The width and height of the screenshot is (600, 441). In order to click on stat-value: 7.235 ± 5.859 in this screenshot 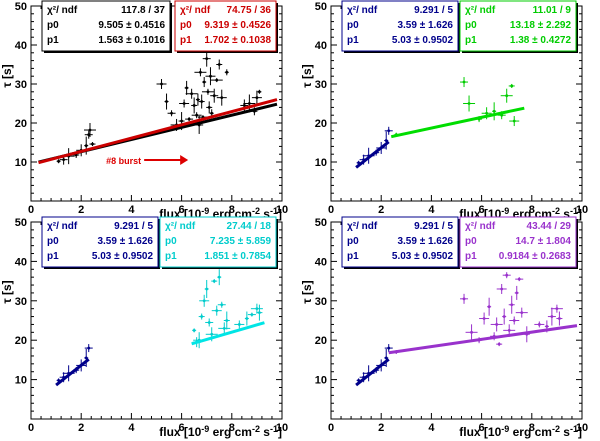, I will do `click(241, 241)`.